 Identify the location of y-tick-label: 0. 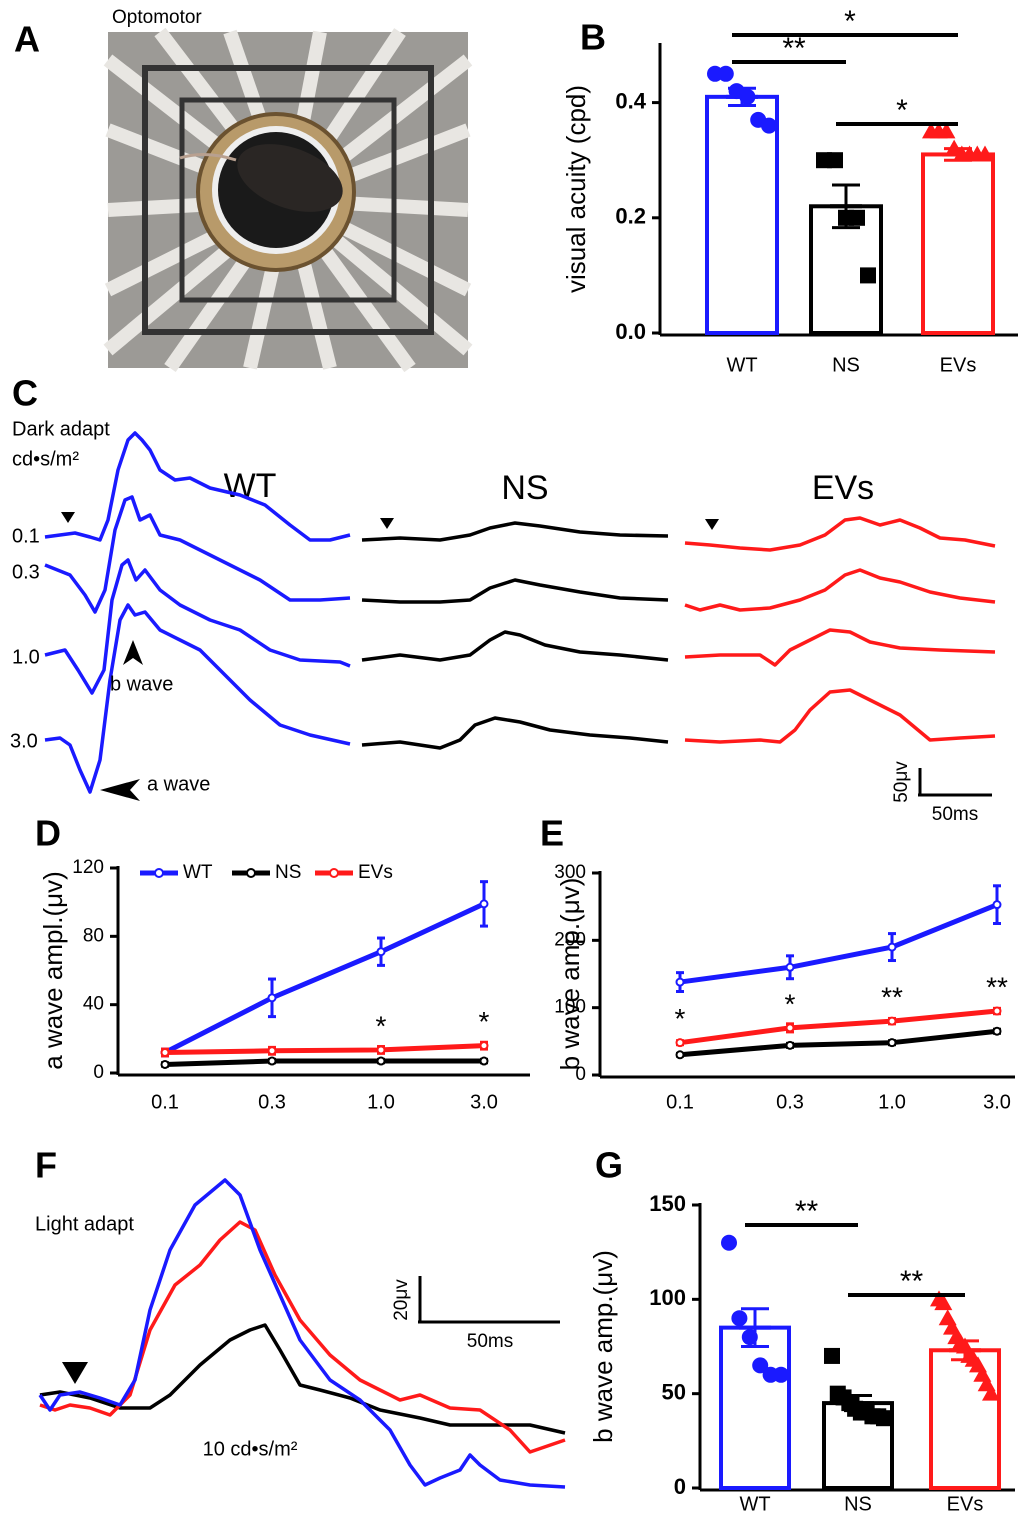
(680, 1486).